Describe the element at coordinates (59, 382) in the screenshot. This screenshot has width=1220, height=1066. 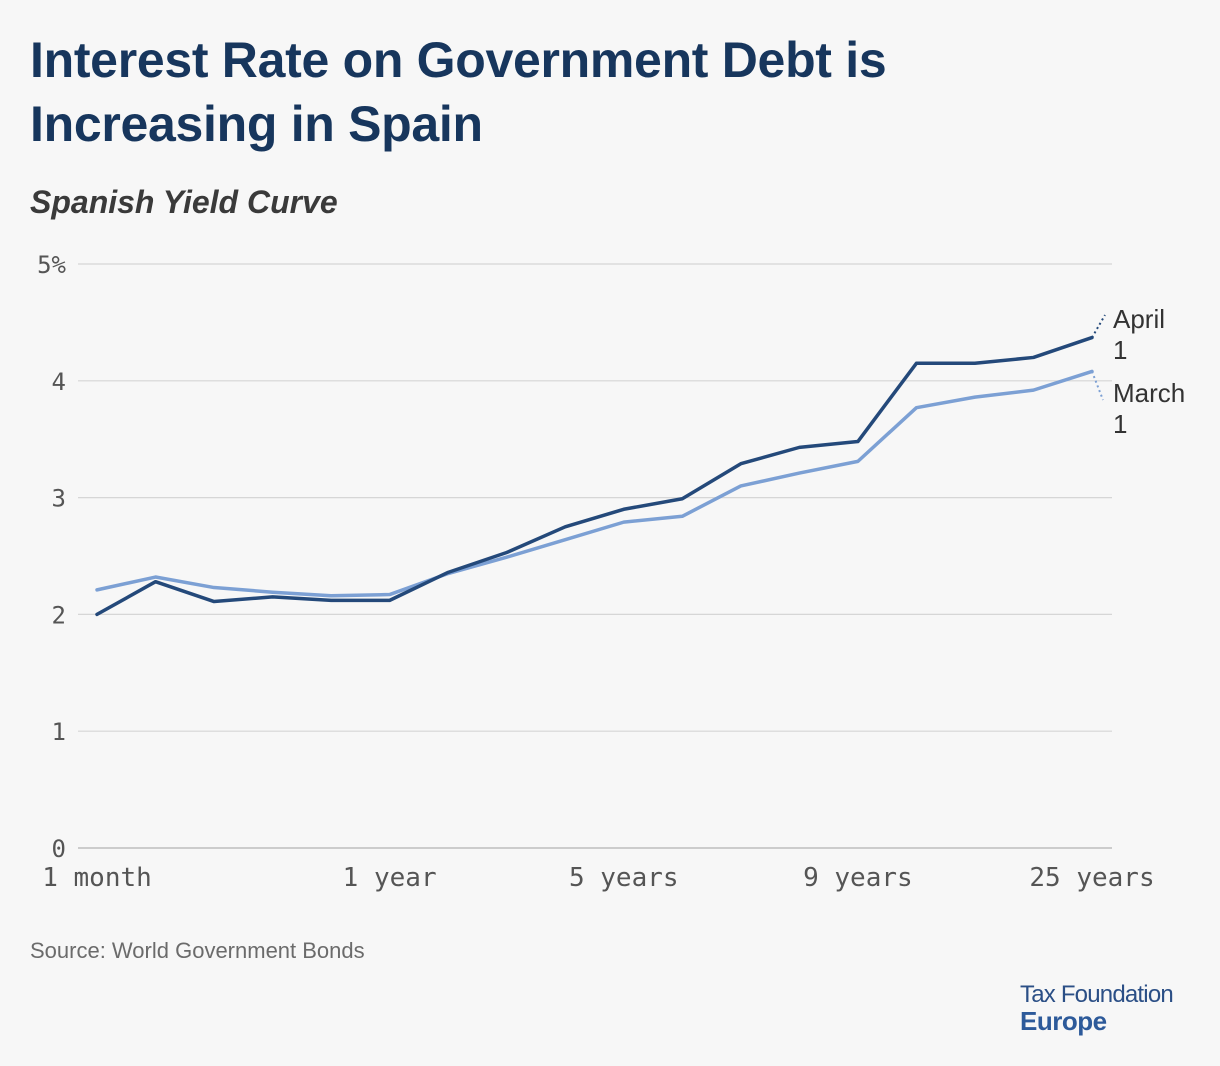
I see `y-tick-label: 4` at that location.